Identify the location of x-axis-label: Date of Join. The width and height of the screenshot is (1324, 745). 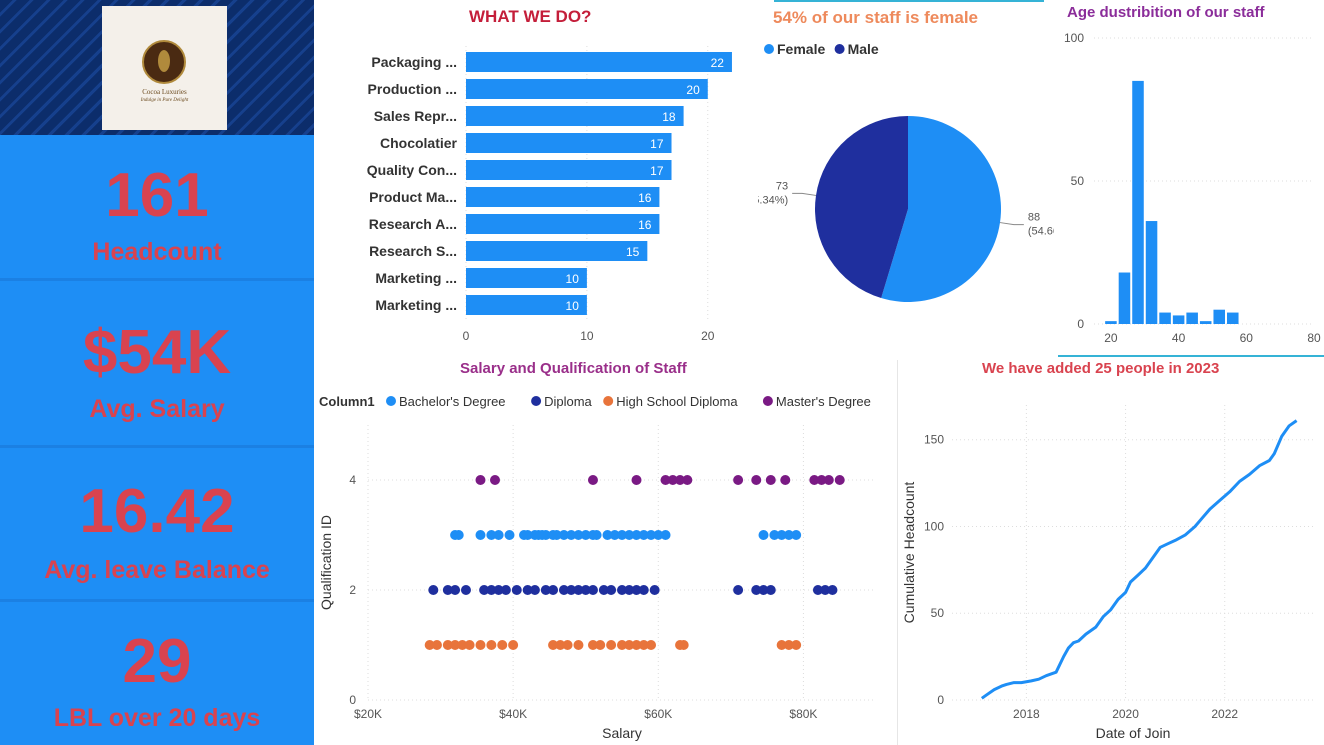
(1133, 733).